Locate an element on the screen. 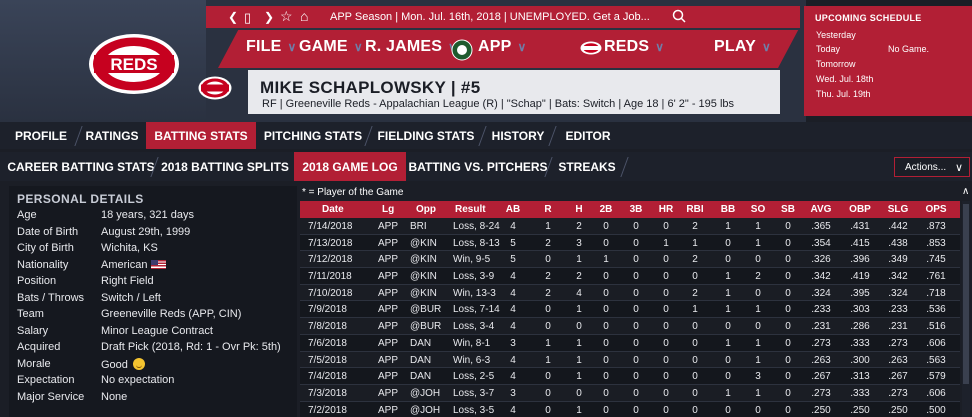 Image resolution: width=972 pixels, height=417 pixels. column-header-r: R is located at coordinates (548, 209).